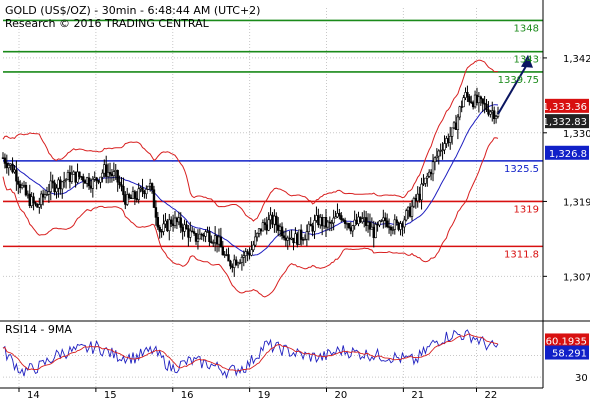 The height and width of the screenshot is (400, 590). Describe the element at coordinates (110, 395) in the screenshot. I see `time-tick-label-1: 15` at that location.